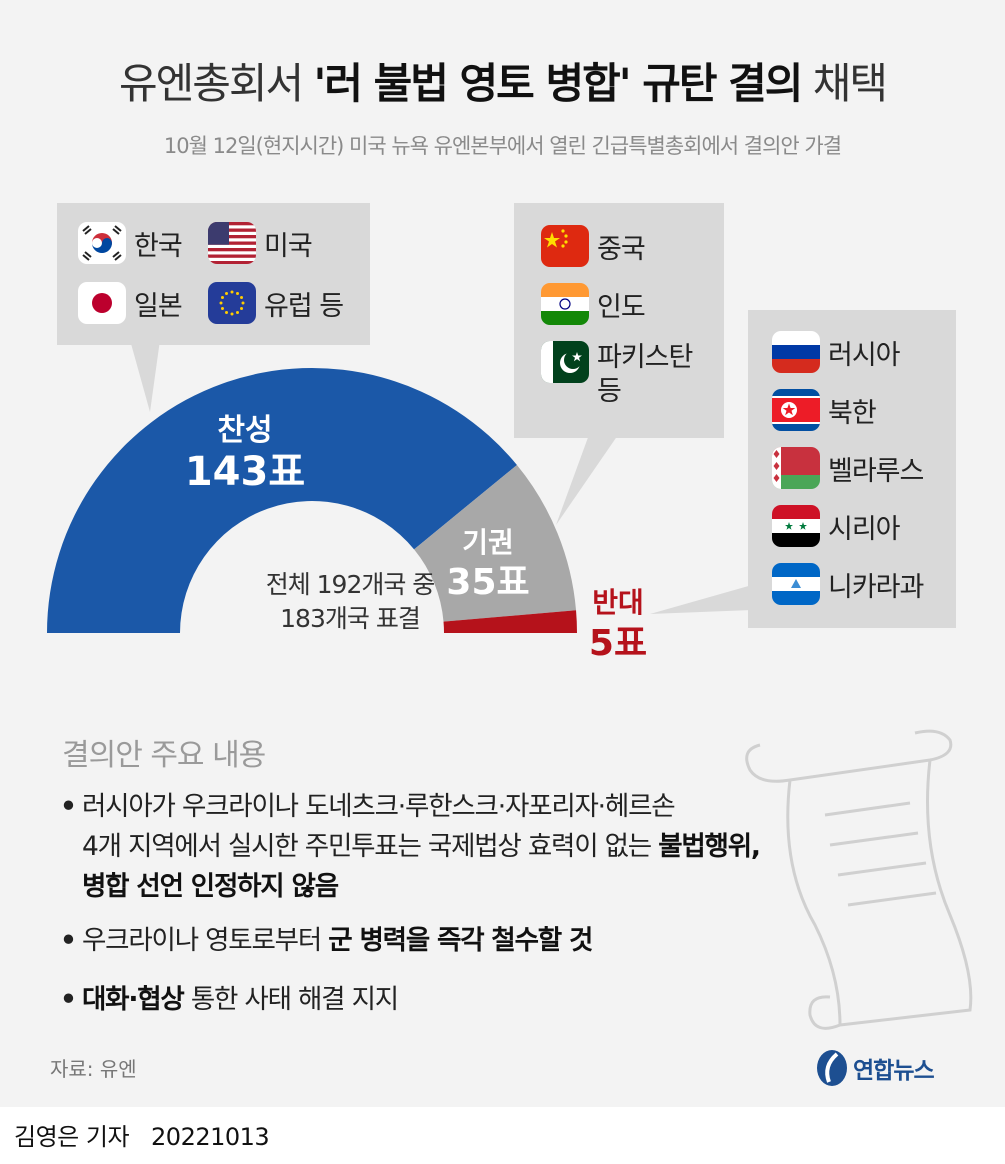  Describe the element at coordinates (102, 303) in the screenshot. I see `japan-flag-icon` at that location.